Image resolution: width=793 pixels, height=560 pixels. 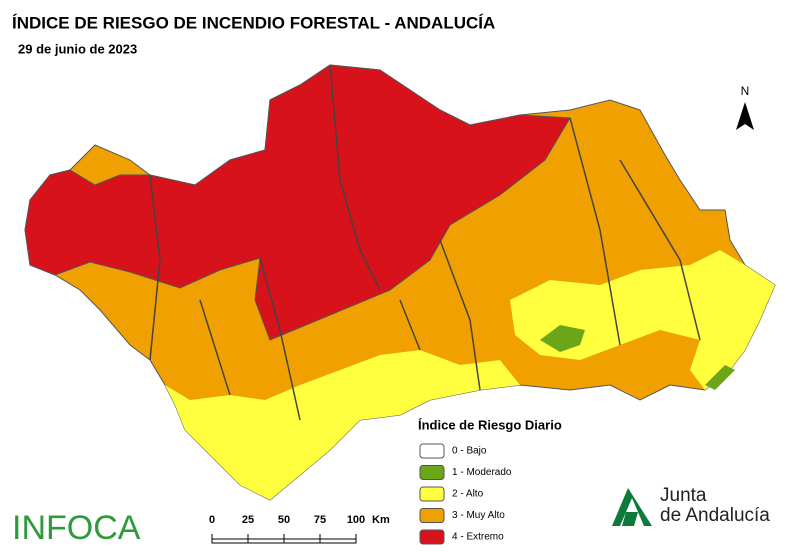 I want to click on scale-tick-label: 25, so click(x=248, y=520).